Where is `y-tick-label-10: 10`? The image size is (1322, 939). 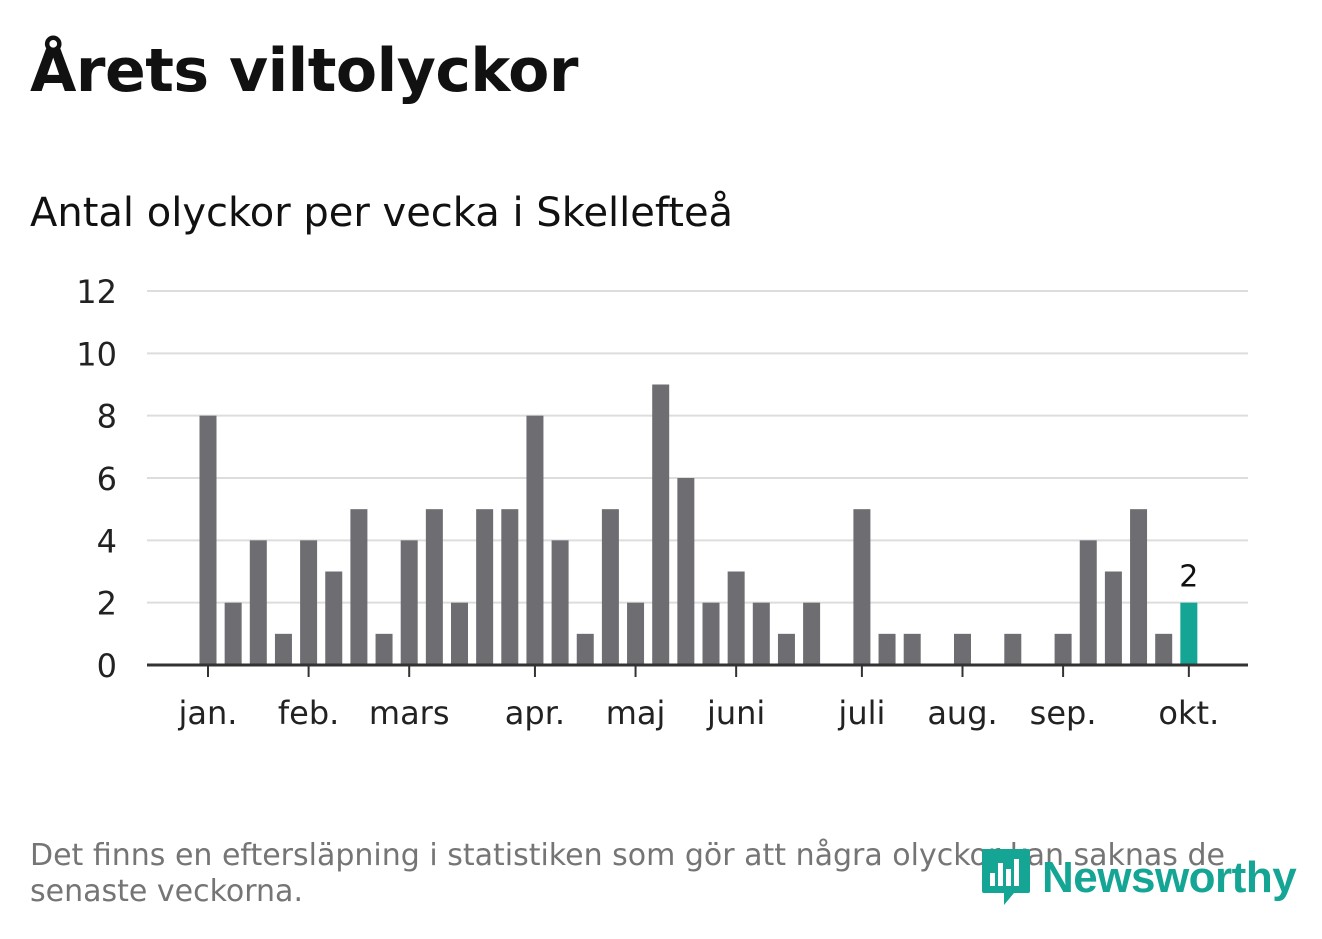 y-tick-label-10: 10 is located at coordinates (96, 354).